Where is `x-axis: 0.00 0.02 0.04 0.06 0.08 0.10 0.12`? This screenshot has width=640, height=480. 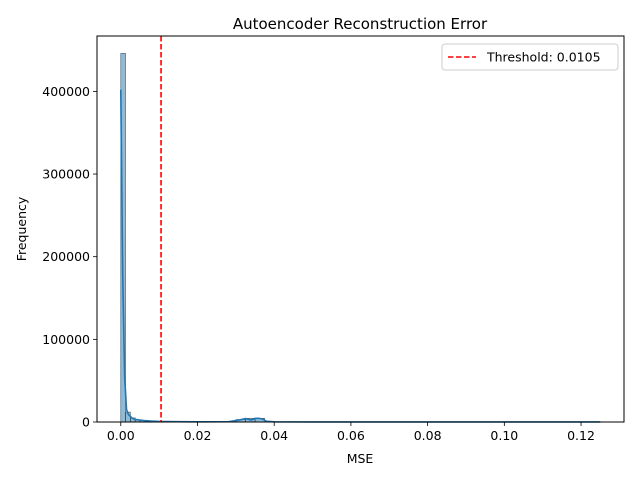 x-axis: 0.00 0.02 0.04 0.06 0.08 0.10 0.12 is located at coordinates (351, 432).